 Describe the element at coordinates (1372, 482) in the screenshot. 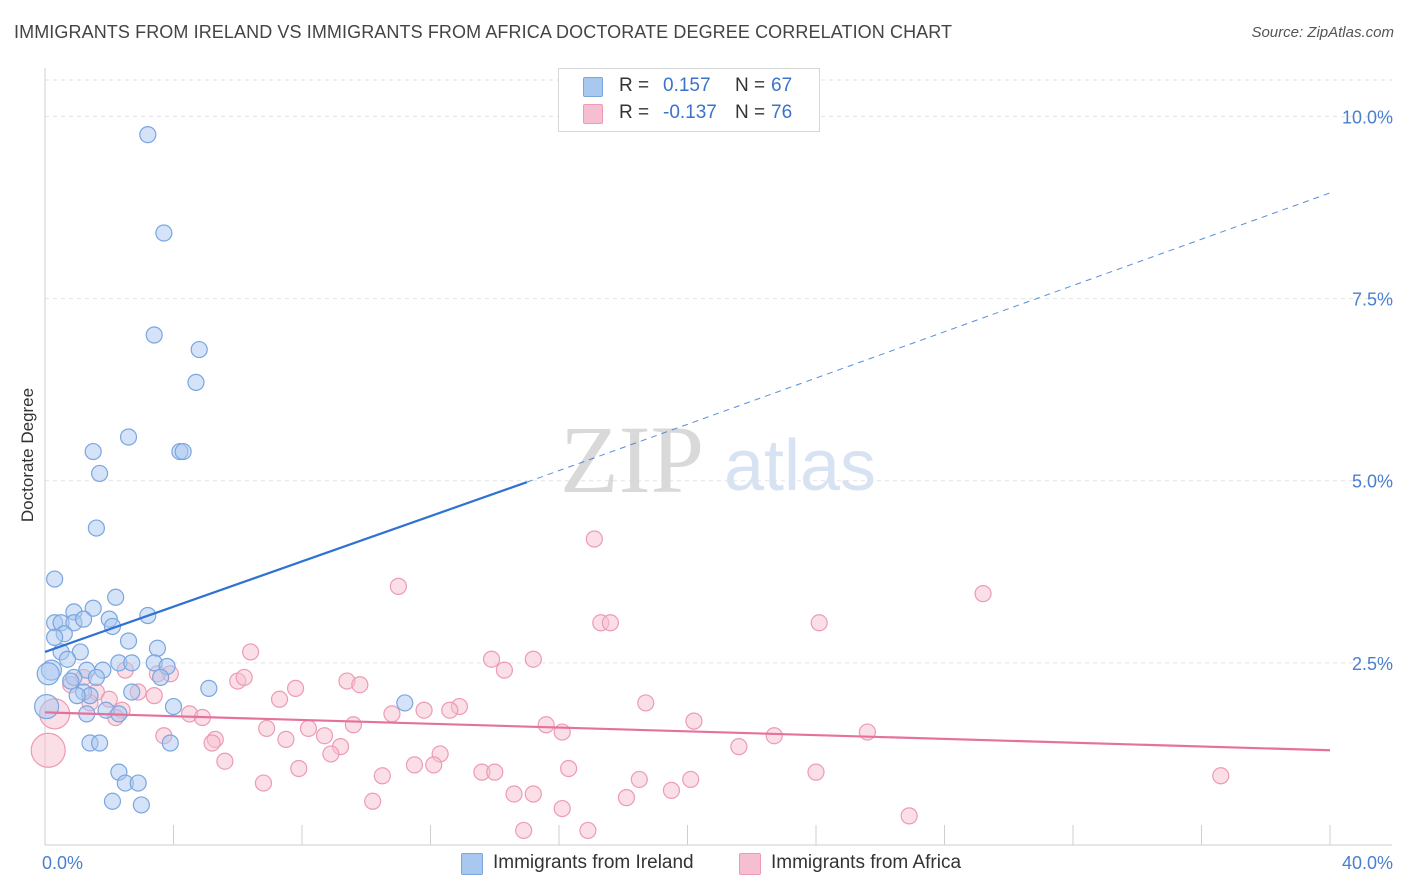

I see `y-tick-label: 5.0%` at that location.